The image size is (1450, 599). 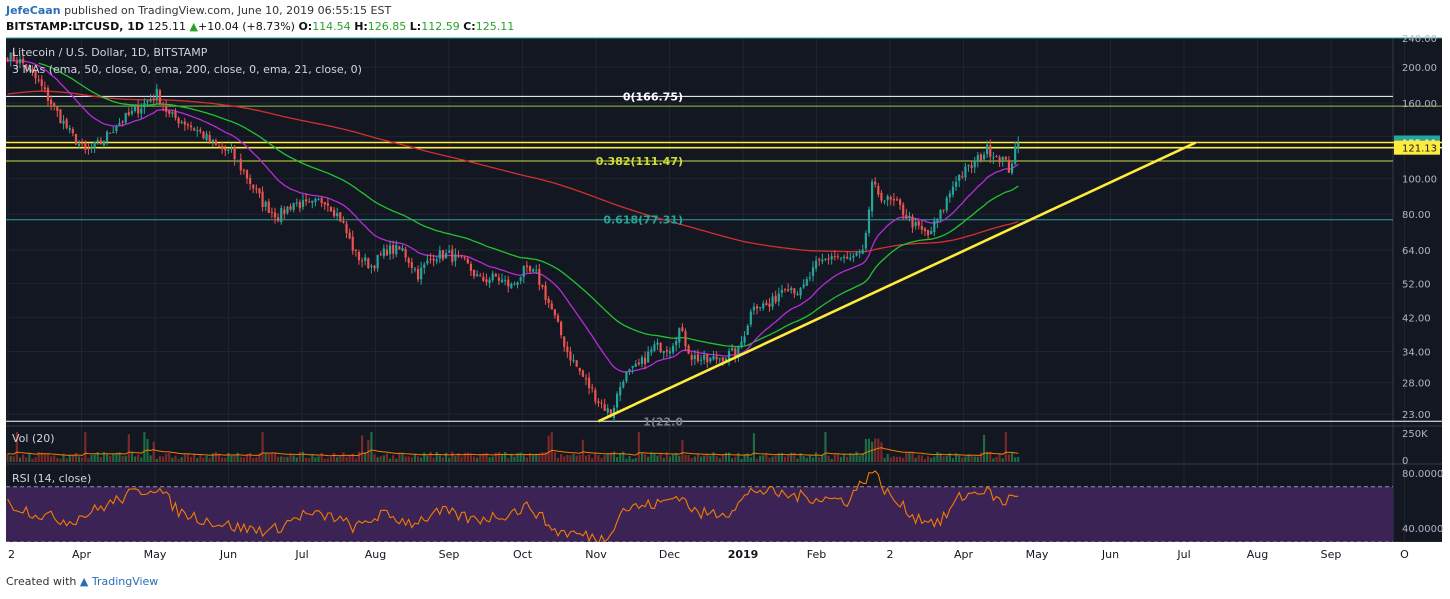 What do you see at coordinates (513, 452) in the screenshot?
I see `volume-ma-line` at bounding box center [513, 452].